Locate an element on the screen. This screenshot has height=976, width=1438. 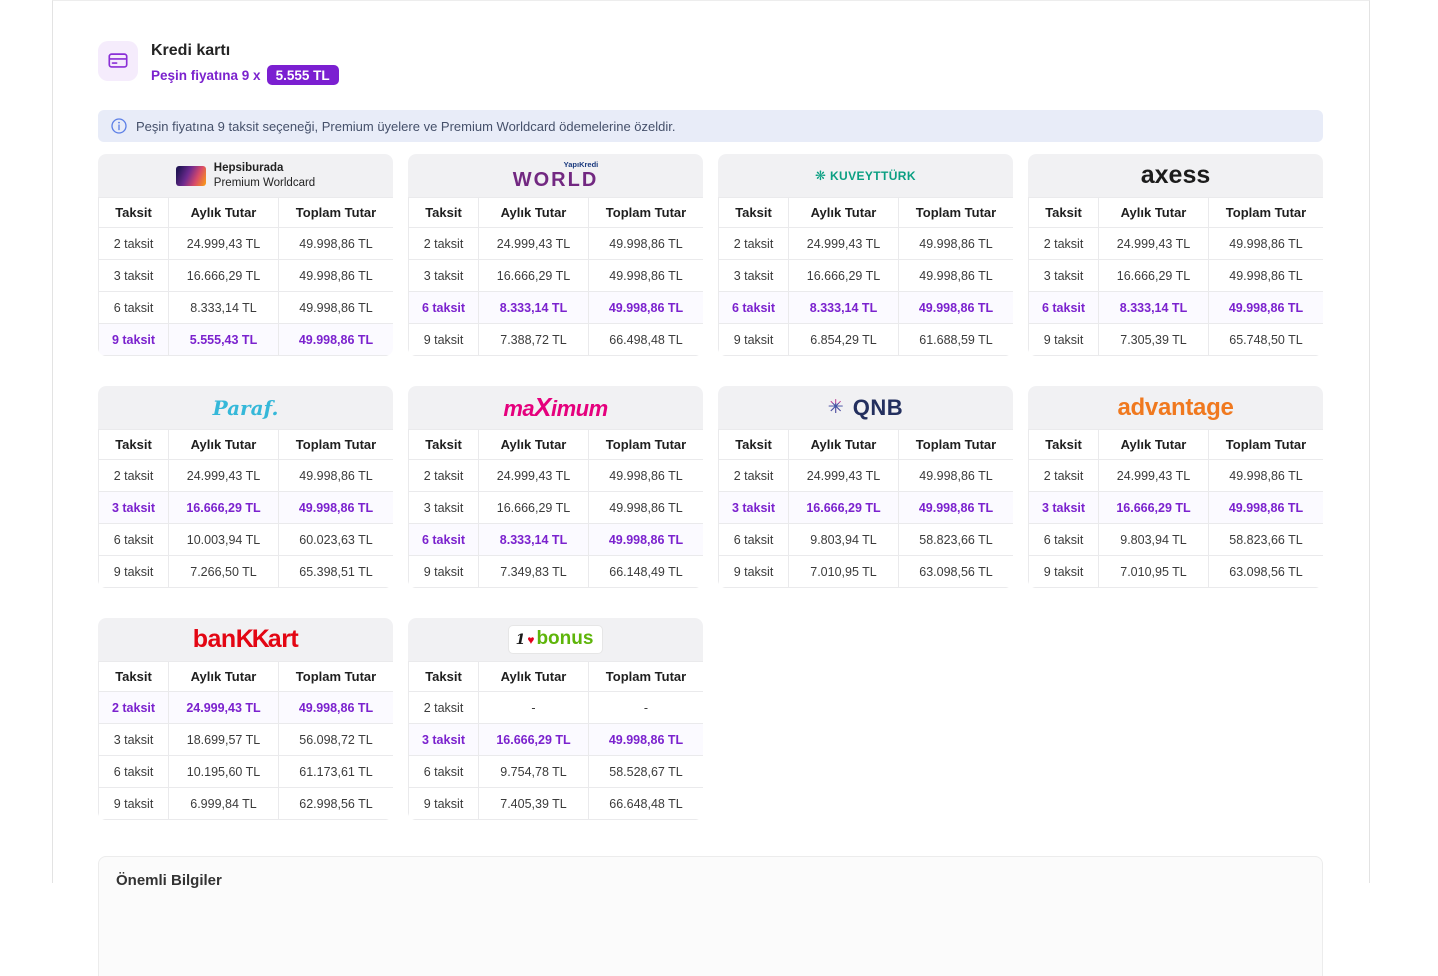
heart-icon: ♥ is located at coordinates (531, 640).